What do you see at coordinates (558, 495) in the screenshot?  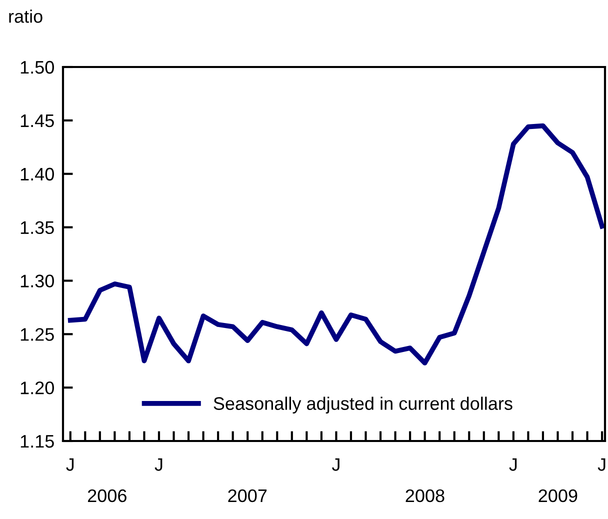 I see `x2-tick-label: 2009` at bounding box center [558, 495].